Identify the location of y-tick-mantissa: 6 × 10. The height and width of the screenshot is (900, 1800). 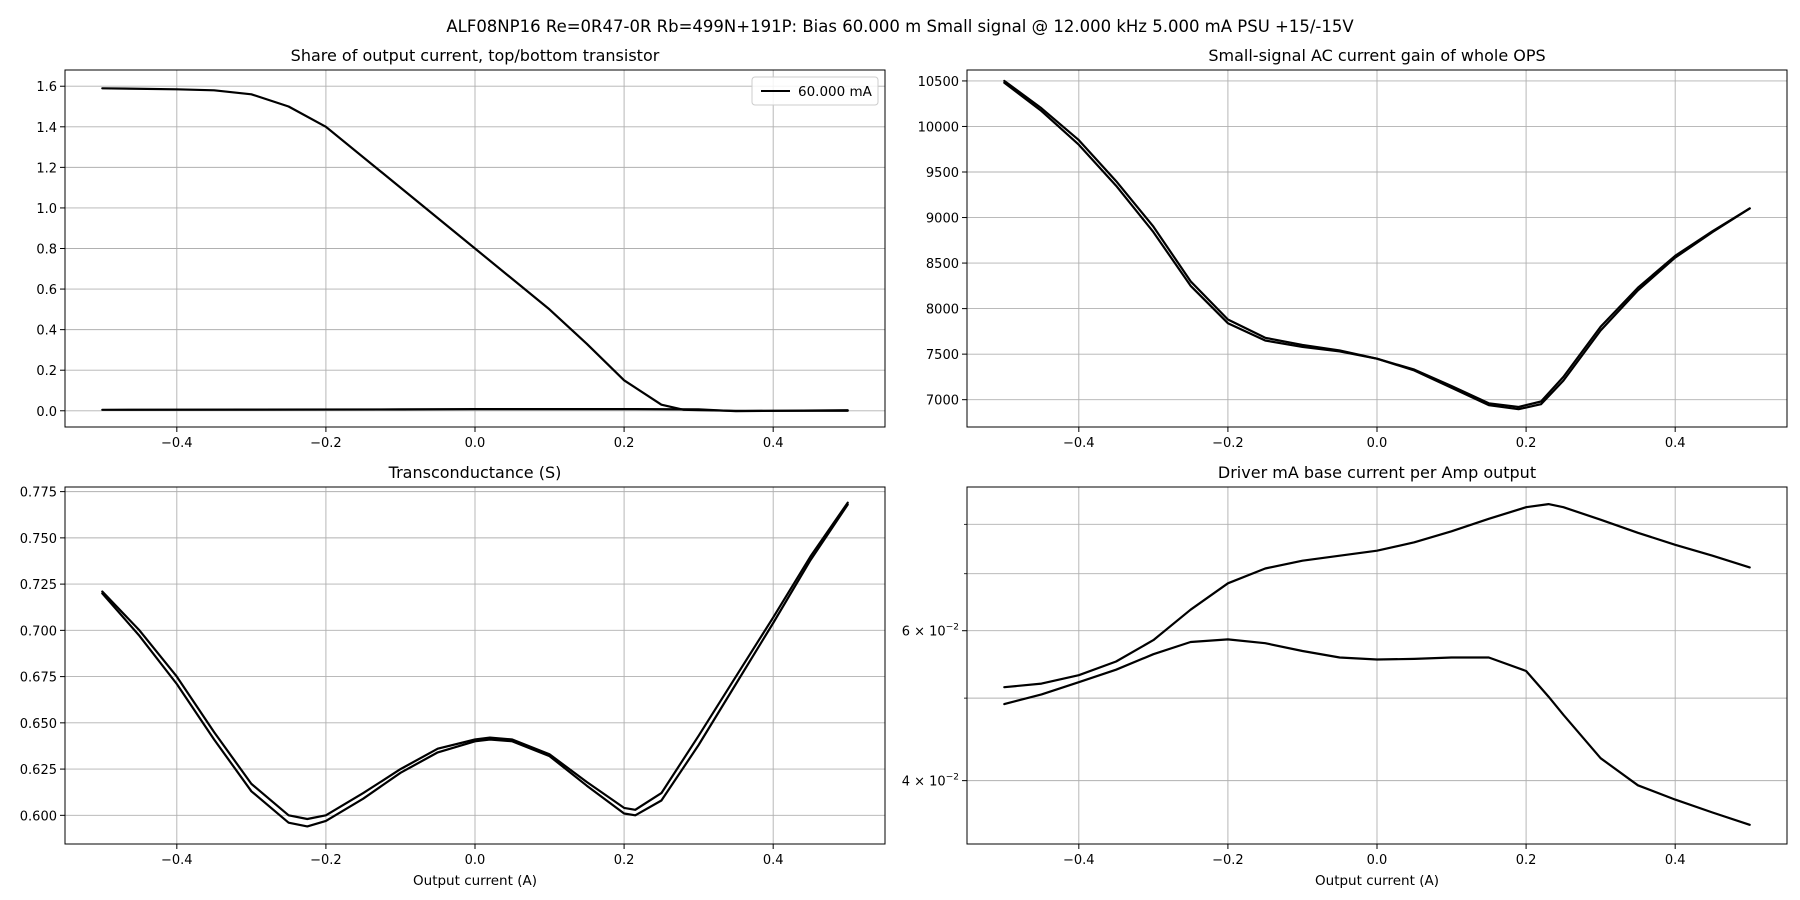
(924, 632).